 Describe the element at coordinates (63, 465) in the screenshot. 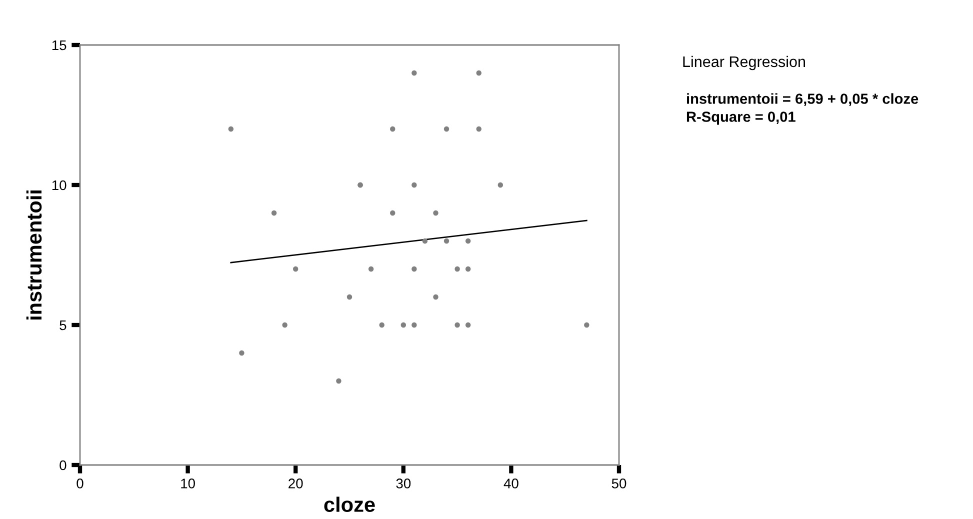

I see `y-tick-label: 0` at that location.